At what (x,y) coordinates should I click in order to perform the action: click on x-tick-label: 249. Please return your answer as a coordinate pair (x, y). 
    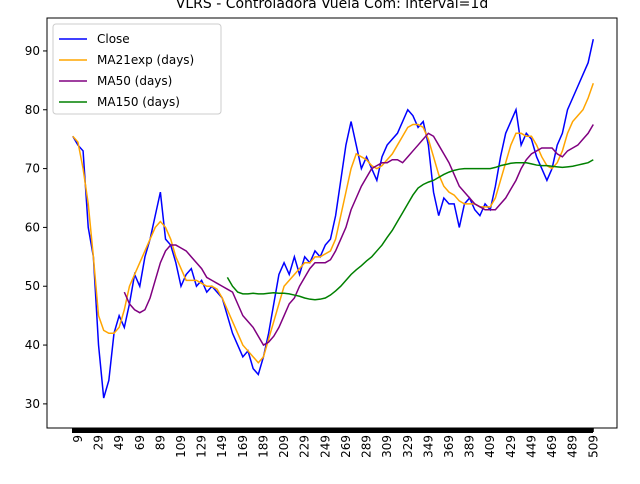
    Looking at the image, I should click on (325, 446).